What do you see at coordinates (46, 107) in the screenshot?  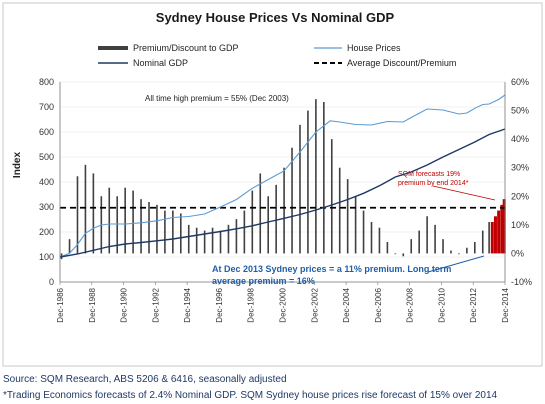 I see `y-tick-label: 700` at bounding box center [46, 107].